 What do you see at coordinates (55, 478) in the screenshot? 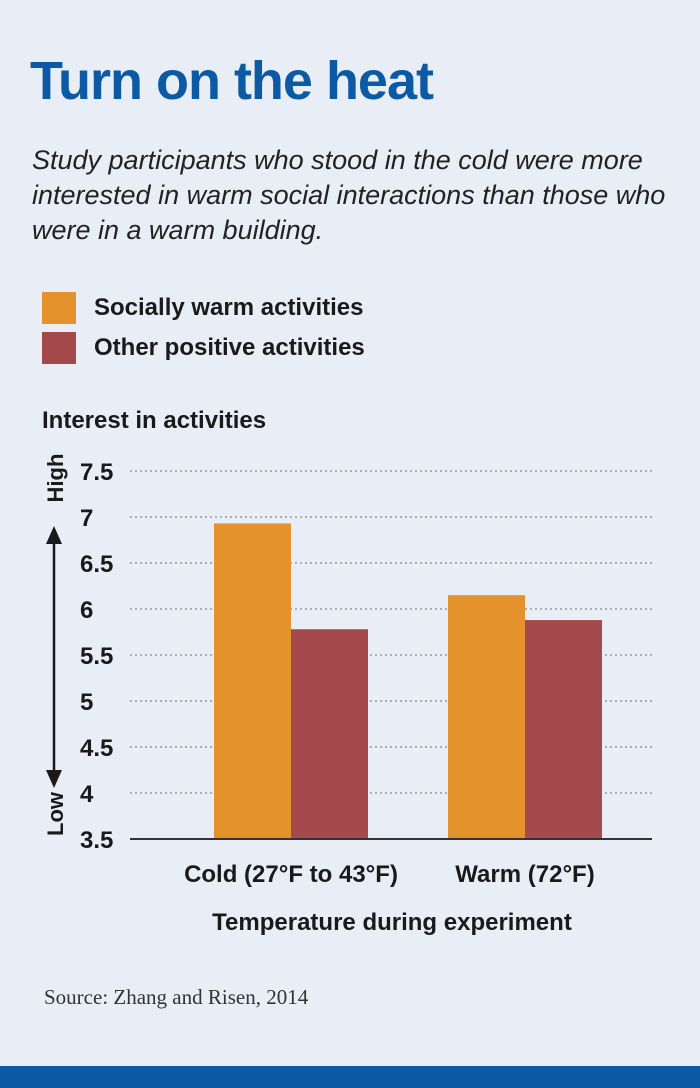
I see `y-label-high: High` at bounding box center [55, 478].